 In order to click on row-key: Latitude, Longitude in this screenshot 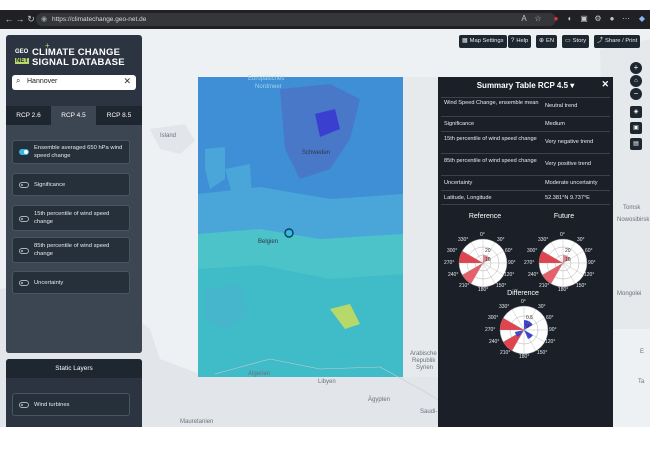, I will do `click(468, 198)`.